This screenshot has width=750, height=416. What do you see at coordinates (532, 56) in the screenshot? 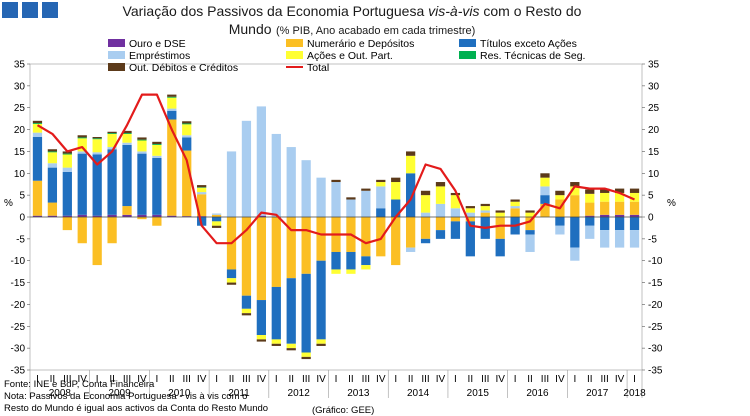
I see `legend-label: Res. Técnicas de Seg.` at bounding box center [532, 56].